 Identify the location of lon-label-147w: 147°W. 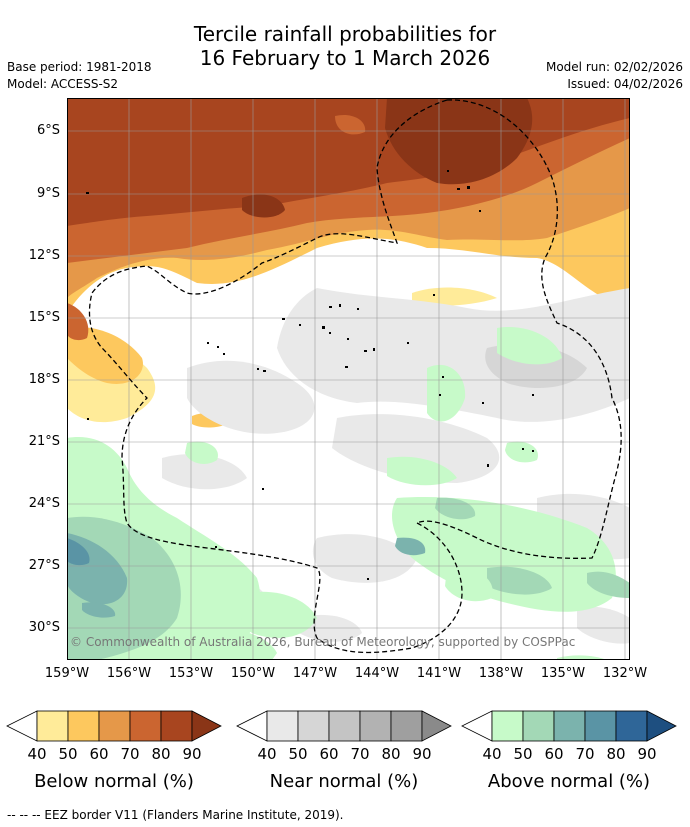
(315, 673).